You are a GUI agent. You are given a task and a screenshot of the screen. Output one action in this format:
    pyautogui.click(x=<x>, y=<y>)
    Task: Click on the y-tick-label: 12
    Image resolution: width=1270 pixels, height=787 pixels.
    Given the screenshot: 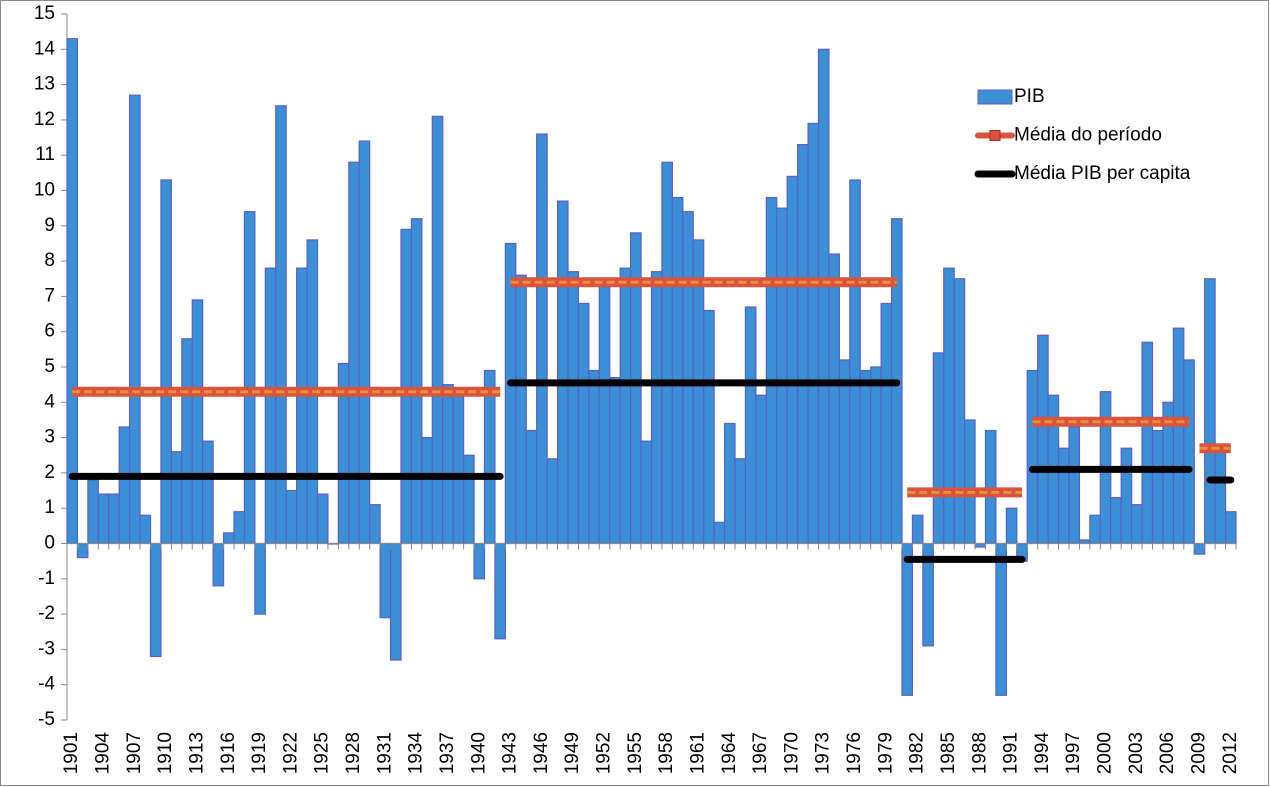 What is the action you would take?
    pyautogui.click(x=44, y=119)
    